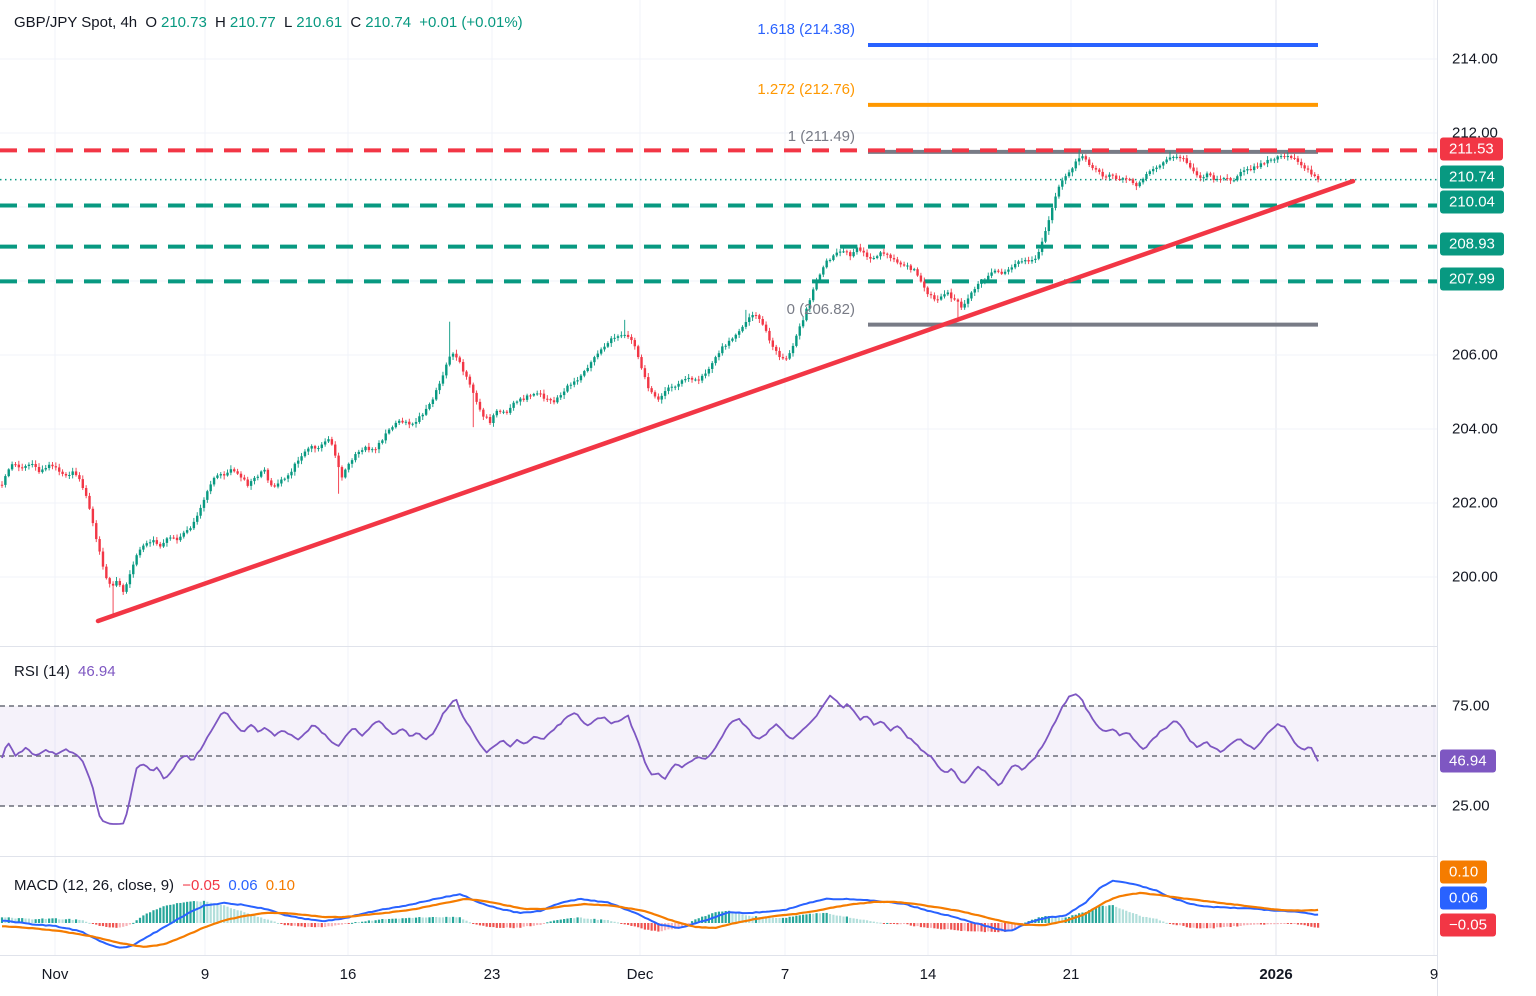  What do you see at coordinates (1468, 925) in the screenshot?
I see `price-badge: −0.05` at bounding box center [1468, 925].